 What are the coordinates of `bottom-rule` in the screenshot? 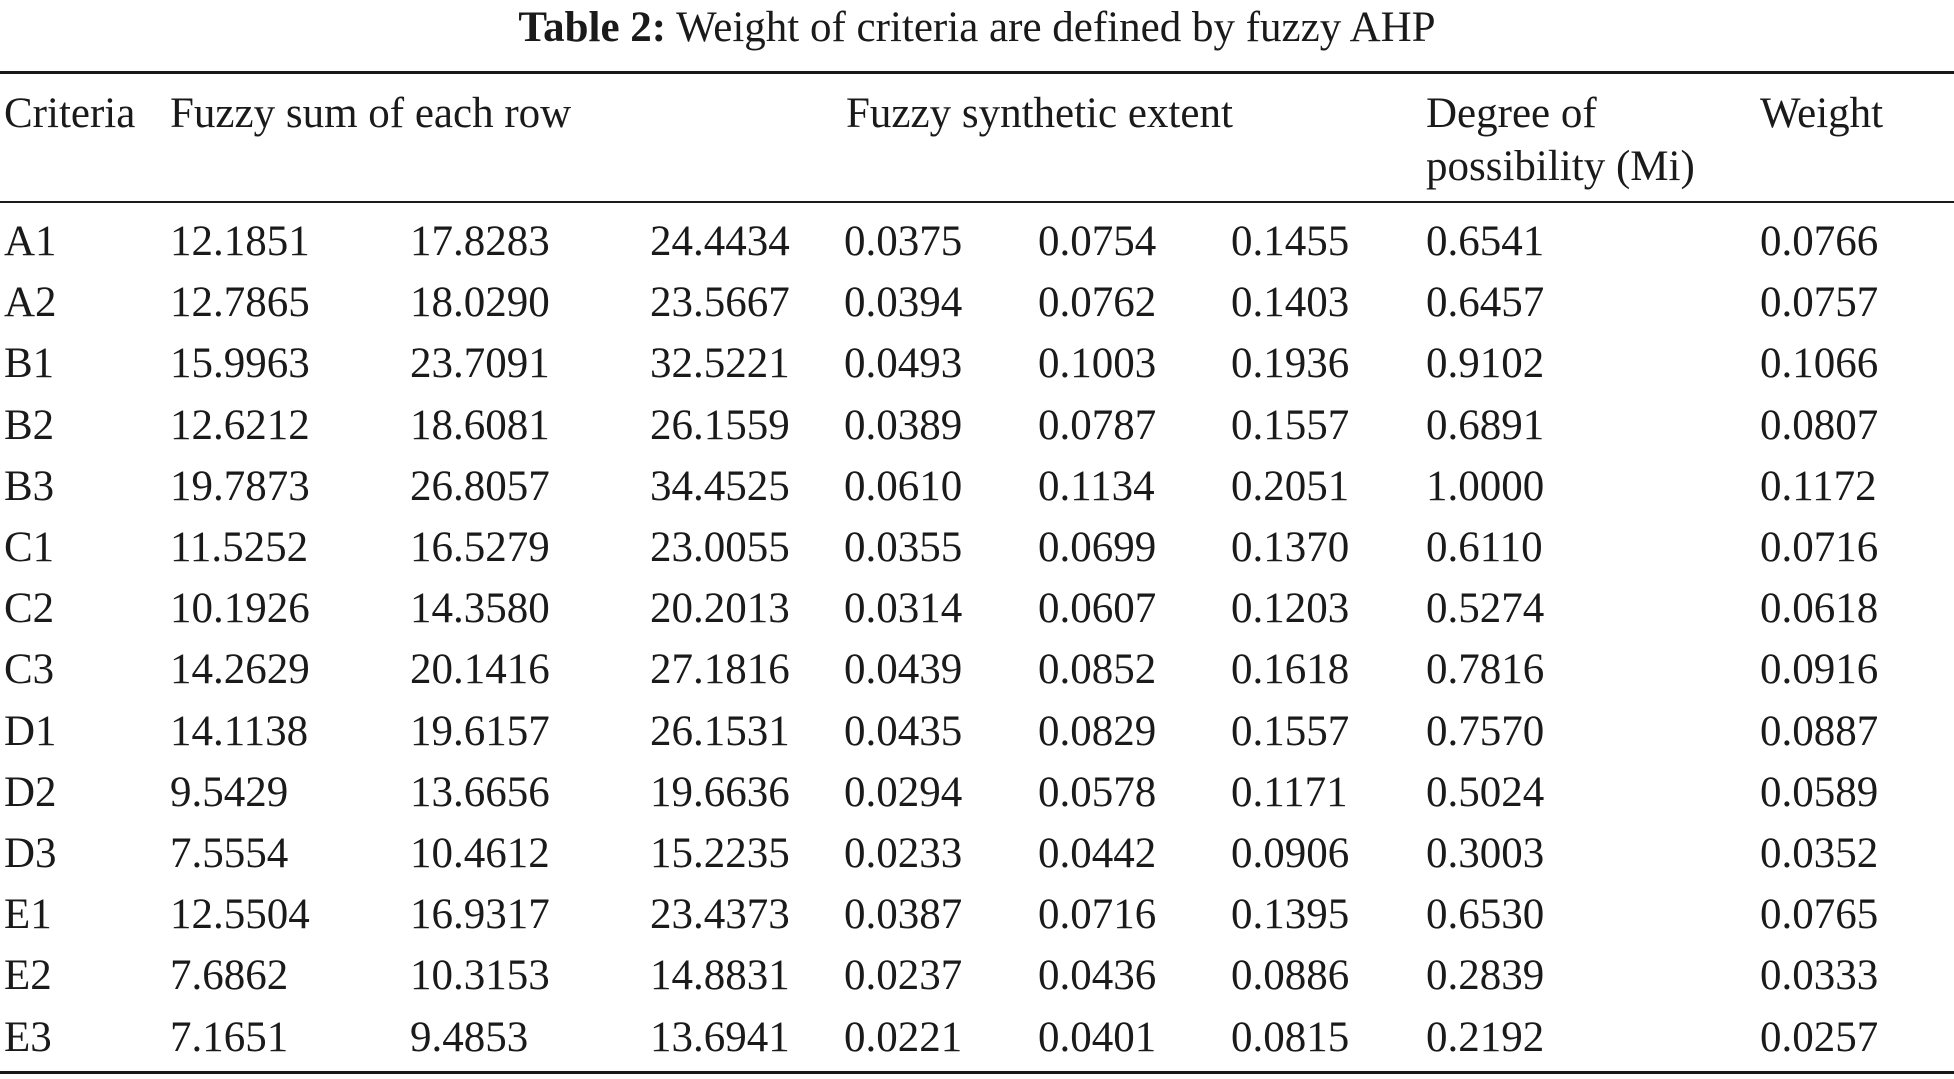 It's located at (977, 1072).